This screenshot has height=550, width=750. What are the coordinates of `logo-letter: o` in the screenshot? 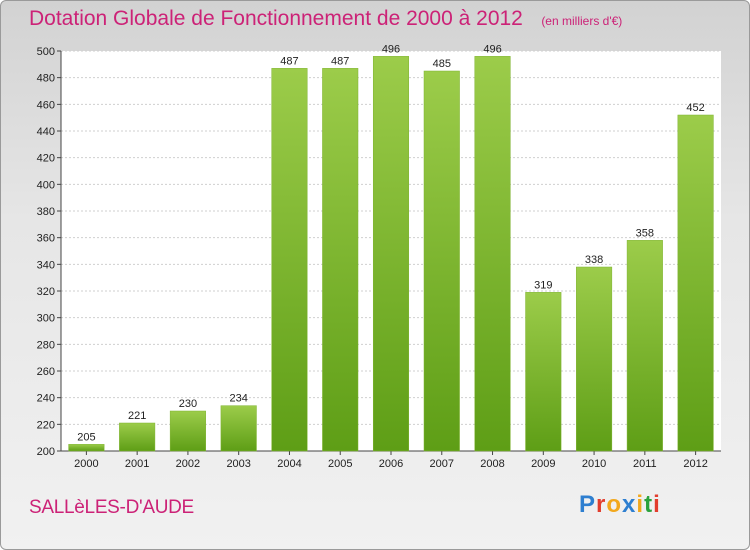 It's located at (614, 504).